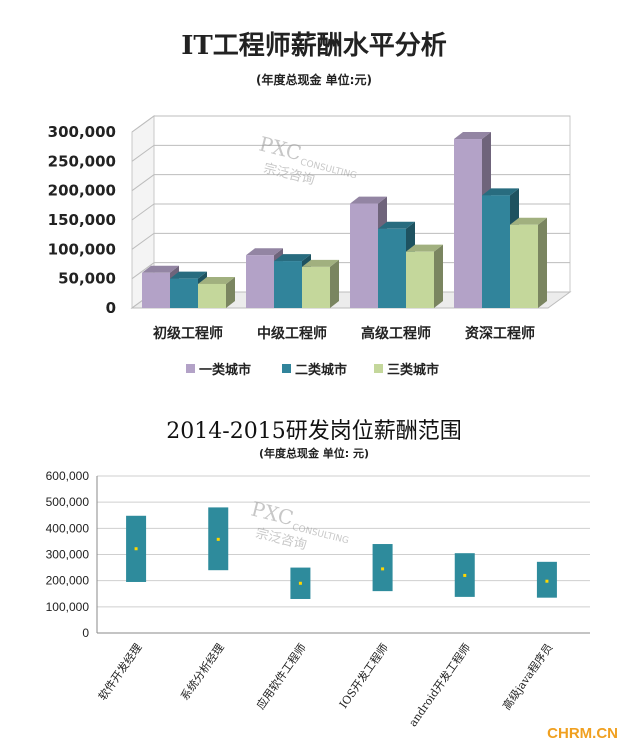 The height and width of the screenshot is (748, 629). What do you see at coordinates (439, 685) in the screenshot?
I see `chart2-category-label: android开发工程师` at bounding box center [439, 685].